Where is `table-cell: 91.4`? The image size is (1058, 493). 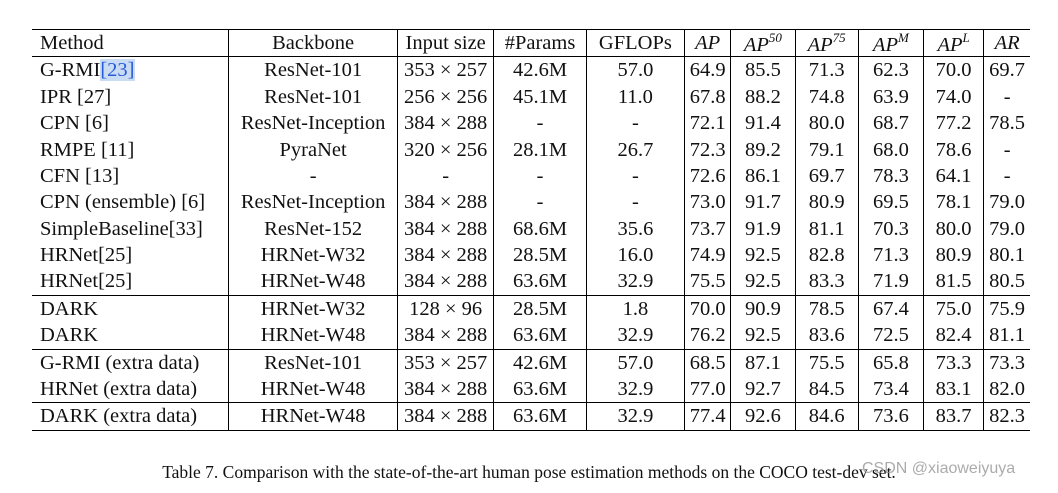
table-cell: 91.4 is located at coordinates (763, 123).